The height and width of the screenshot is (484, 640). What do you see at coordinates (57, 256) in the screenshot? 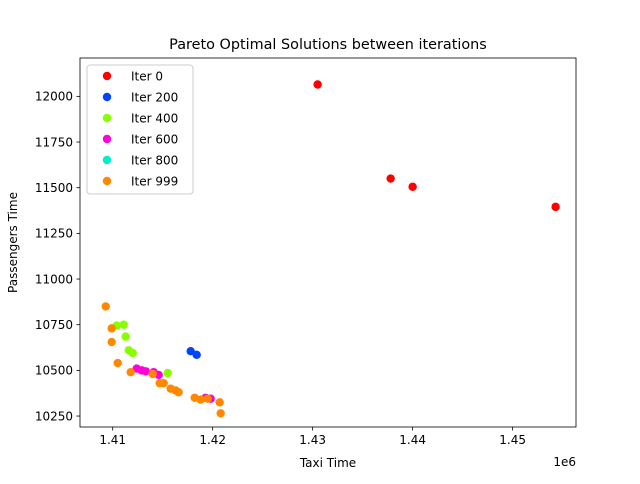
I see `y-axis-ticks: 10250 10500 10750 11000 11250 11500 11750 12000` at bounding box center [57, 256].